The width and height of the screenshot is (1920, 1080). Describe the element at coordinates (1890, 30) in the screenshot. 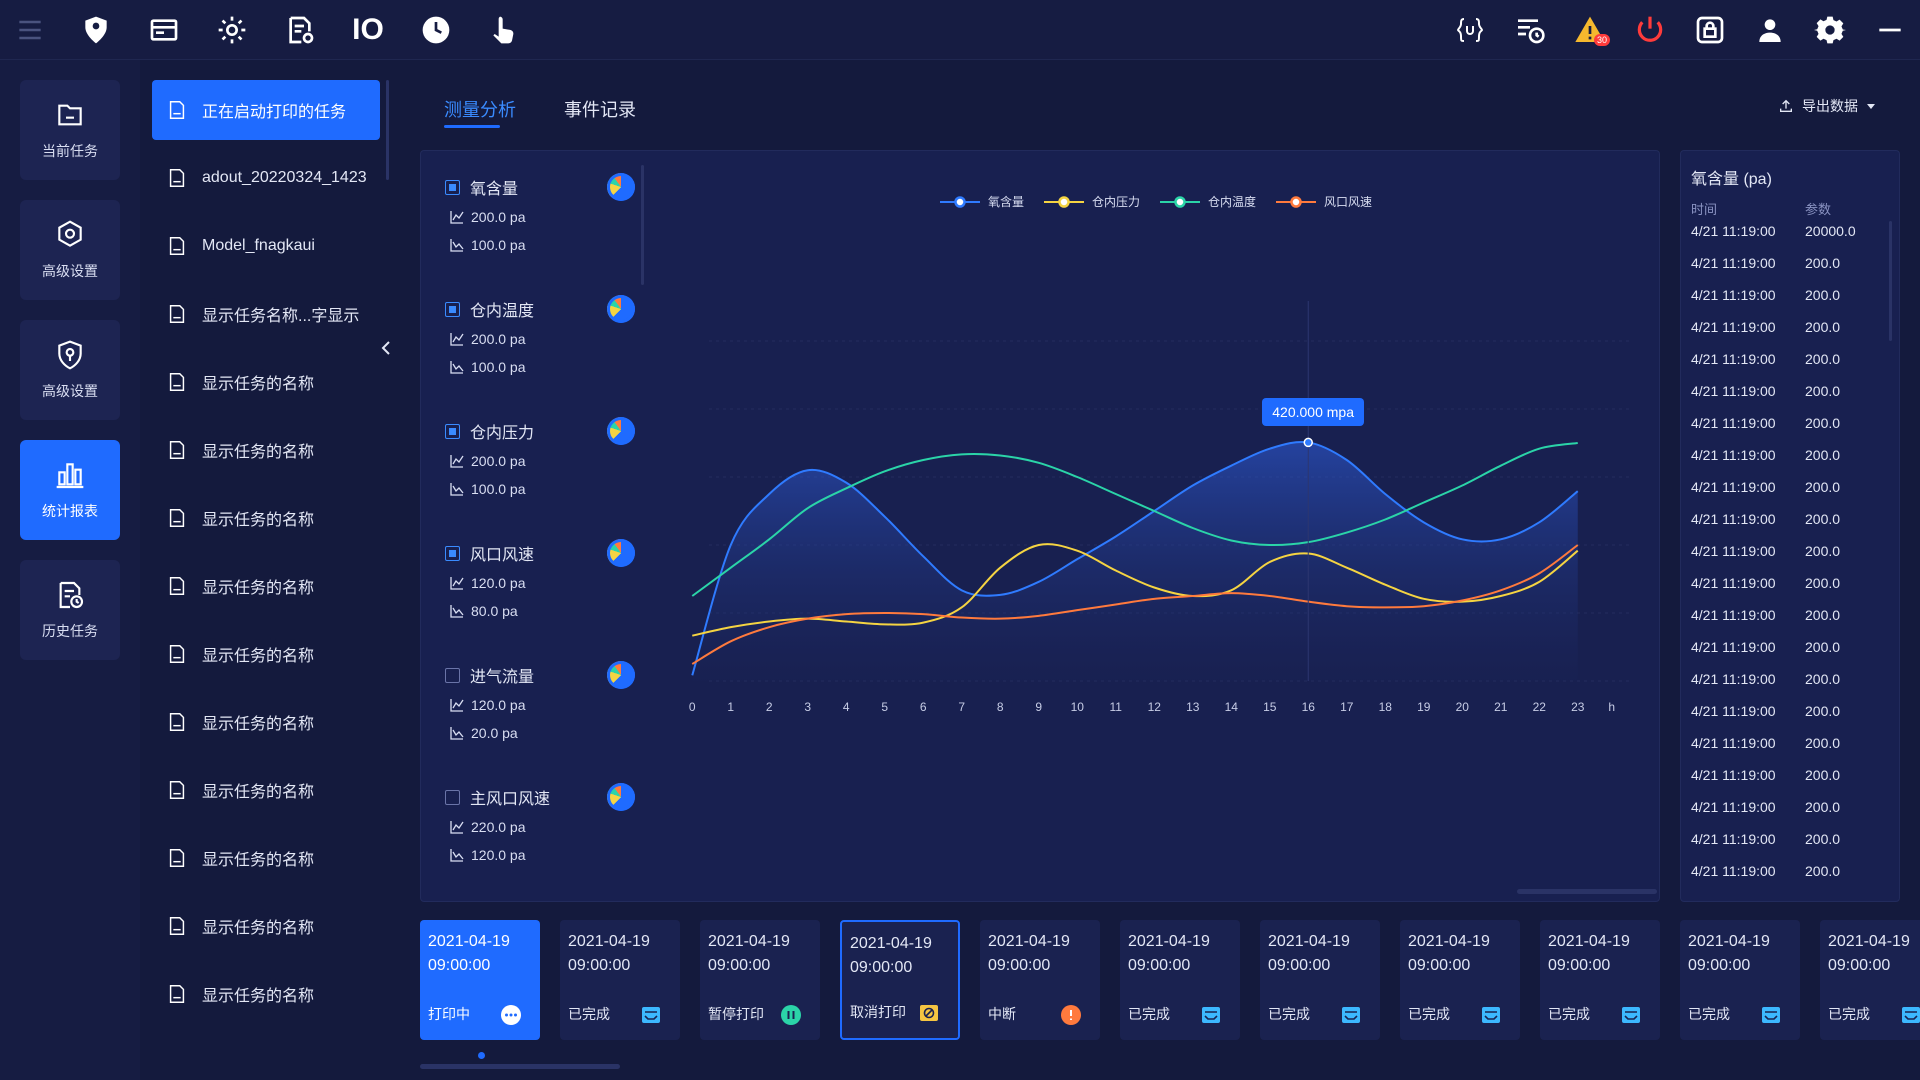

I see `minimize-icon` at that location.